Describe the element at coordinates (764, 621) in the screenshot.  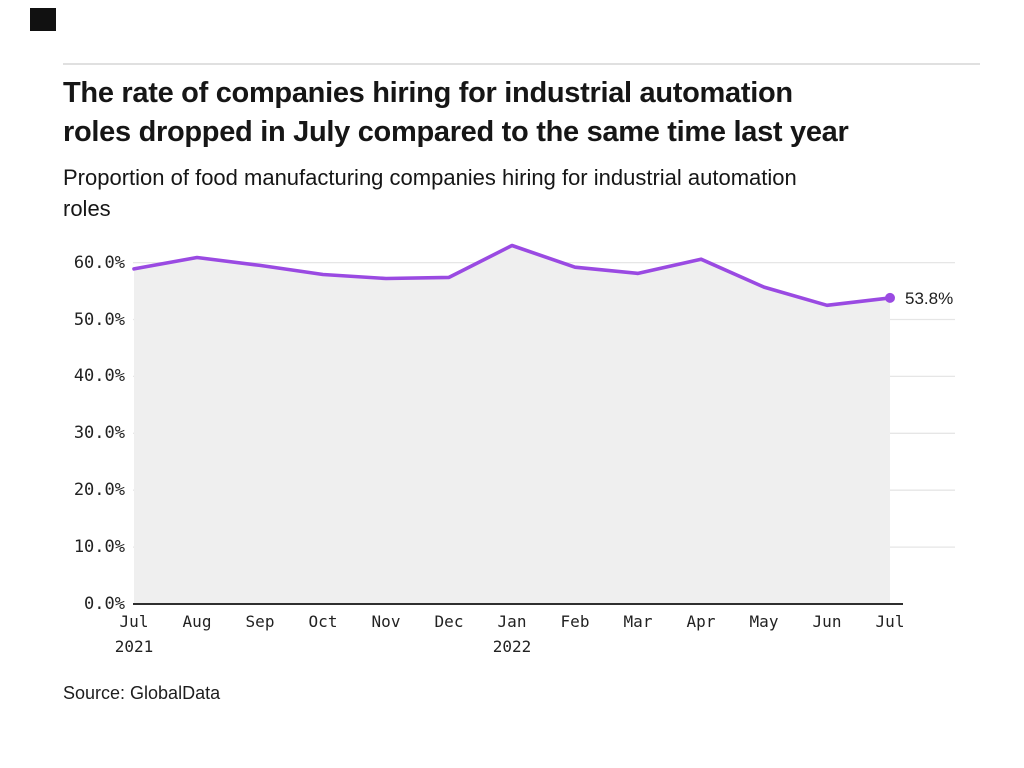
I see `x-tick-label: May` at that location.